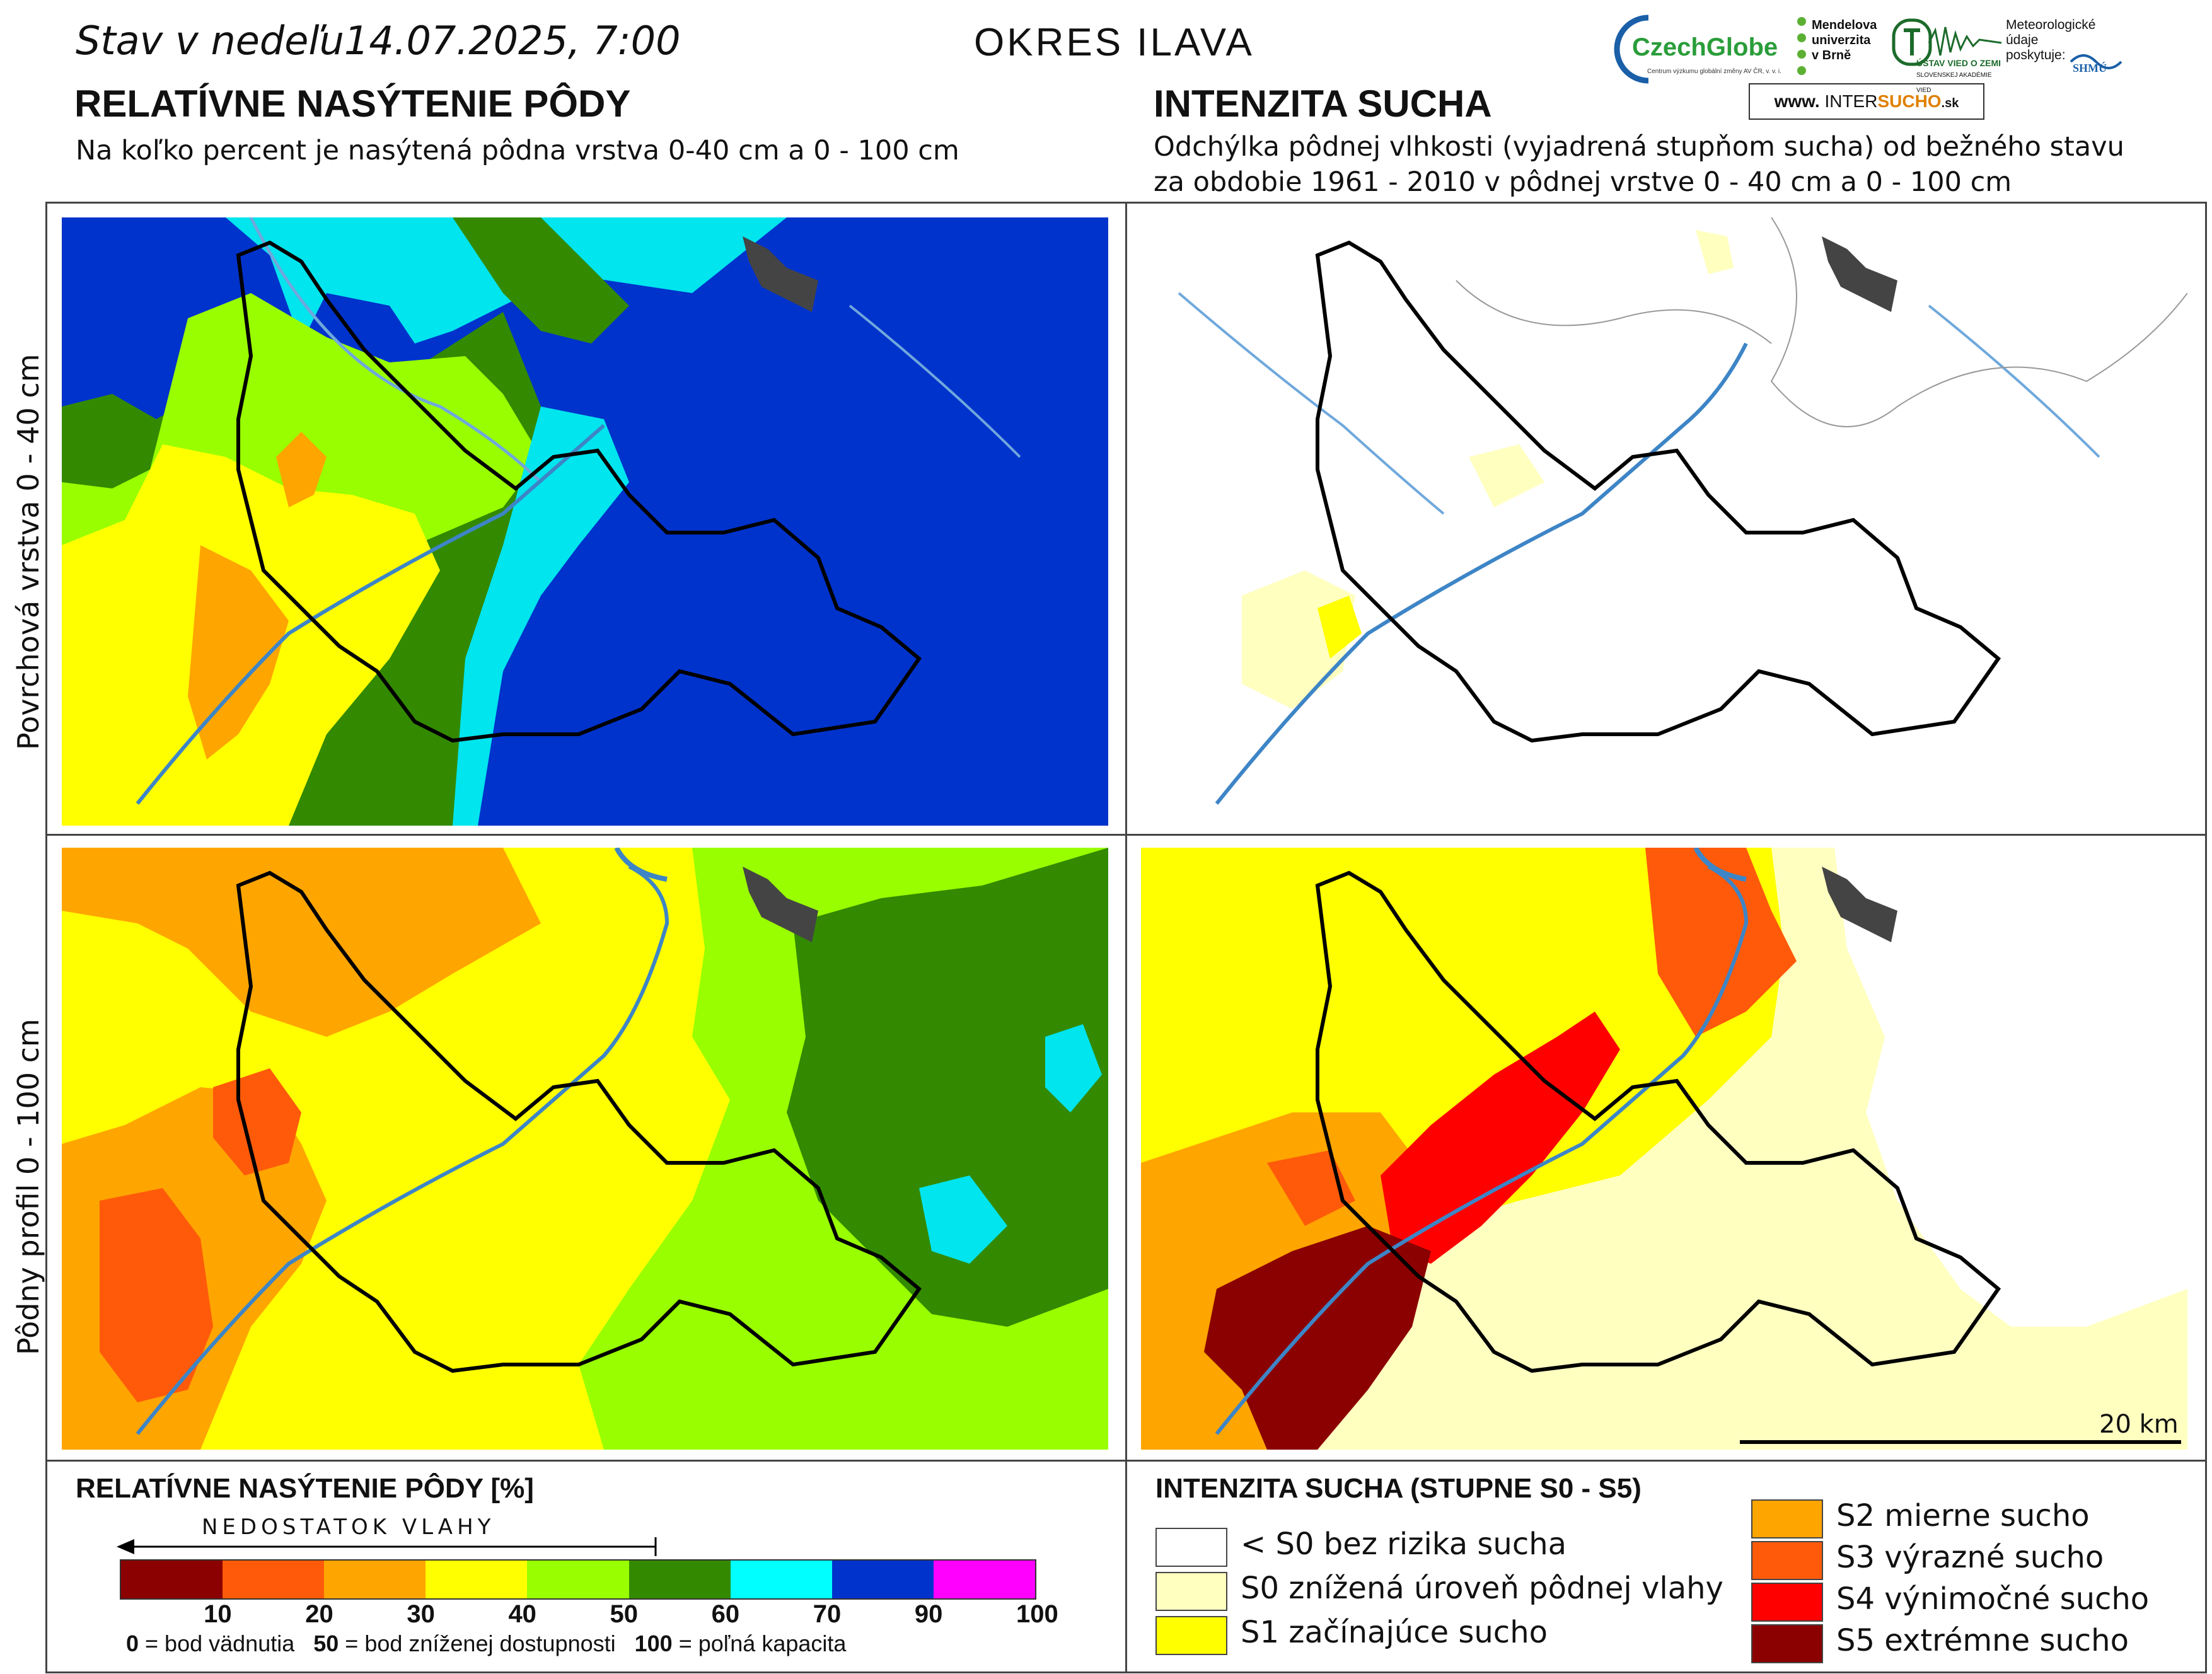 Image resolution: width=2212 pixels, height=1674 pixels. What do you see at coordinates (1323, 104) in the screenshot?
I see `right-title: INTENZITA SUCHA` at bounding box center [1323, 104].